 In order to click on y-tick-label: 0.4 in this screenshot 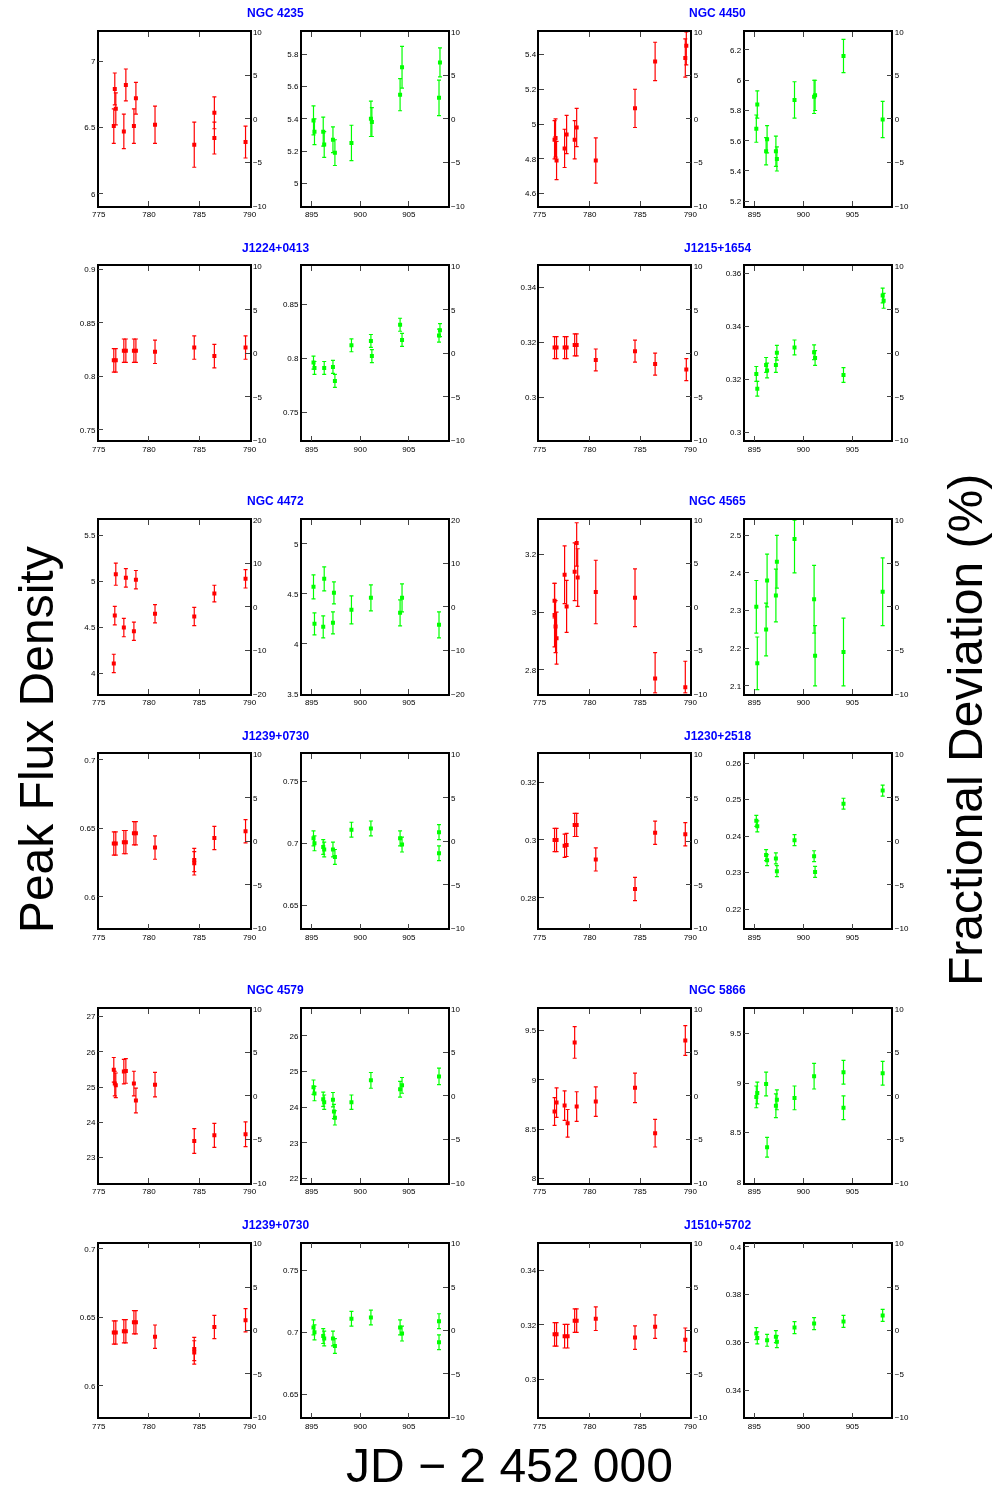, I will do `click(736, 1247)`.